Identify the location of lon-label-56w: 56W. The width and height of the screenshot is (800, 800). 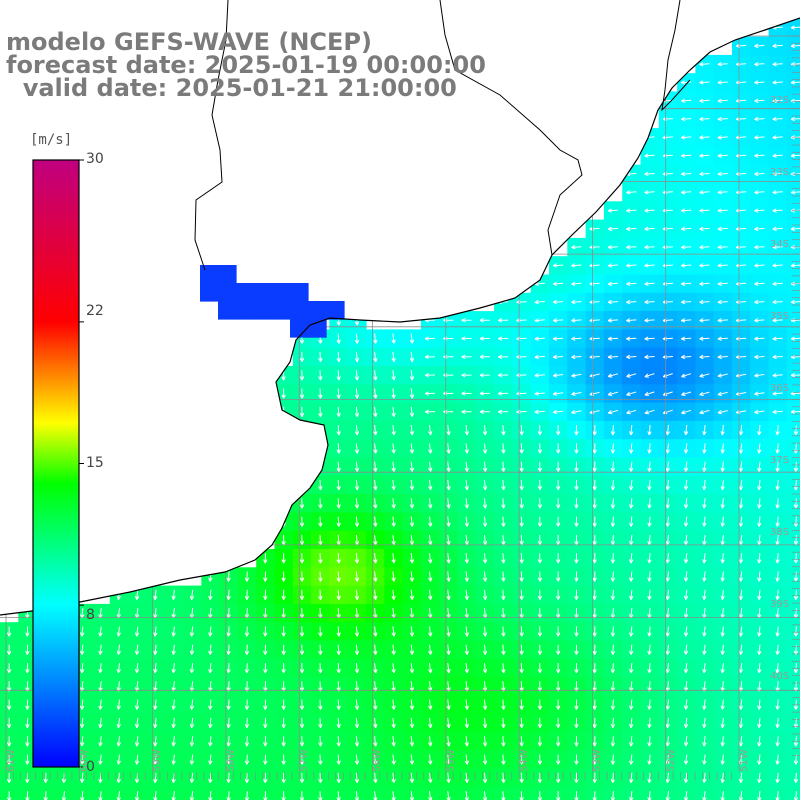
(377, 760).